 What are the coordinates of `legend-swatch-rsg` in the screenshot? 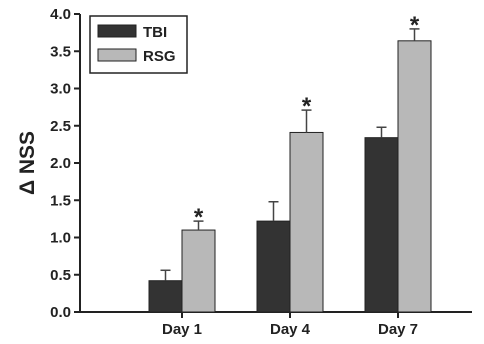 It's located at (117, 55).